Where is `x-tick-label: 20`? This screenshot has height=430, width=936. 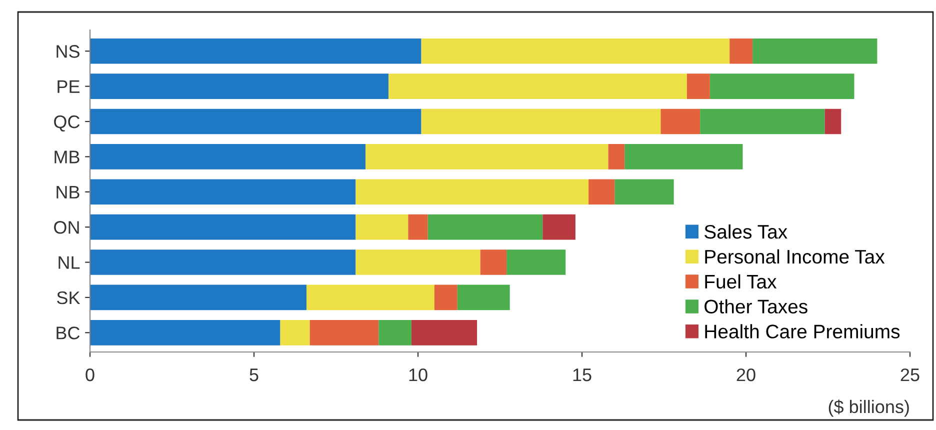 x-tick-label: 20 is located at coordinates (746, 375).